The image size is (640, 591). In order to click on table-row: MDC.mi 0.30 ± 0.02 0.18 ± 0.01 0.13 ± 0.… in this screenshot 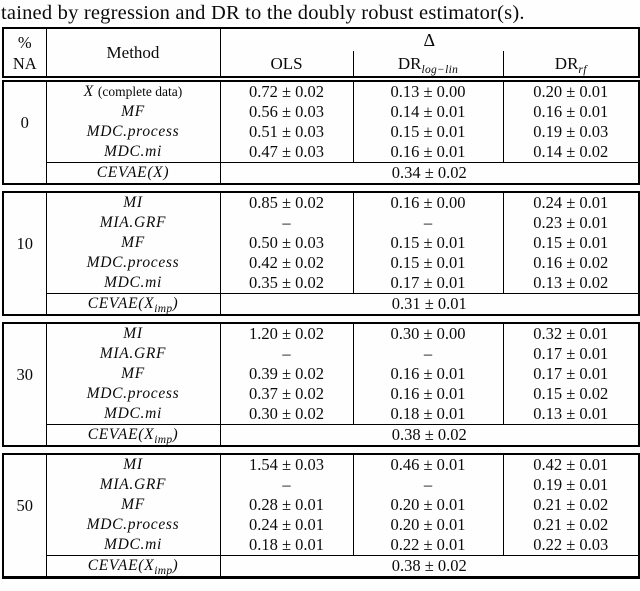, I will do `click(321, 414)`.